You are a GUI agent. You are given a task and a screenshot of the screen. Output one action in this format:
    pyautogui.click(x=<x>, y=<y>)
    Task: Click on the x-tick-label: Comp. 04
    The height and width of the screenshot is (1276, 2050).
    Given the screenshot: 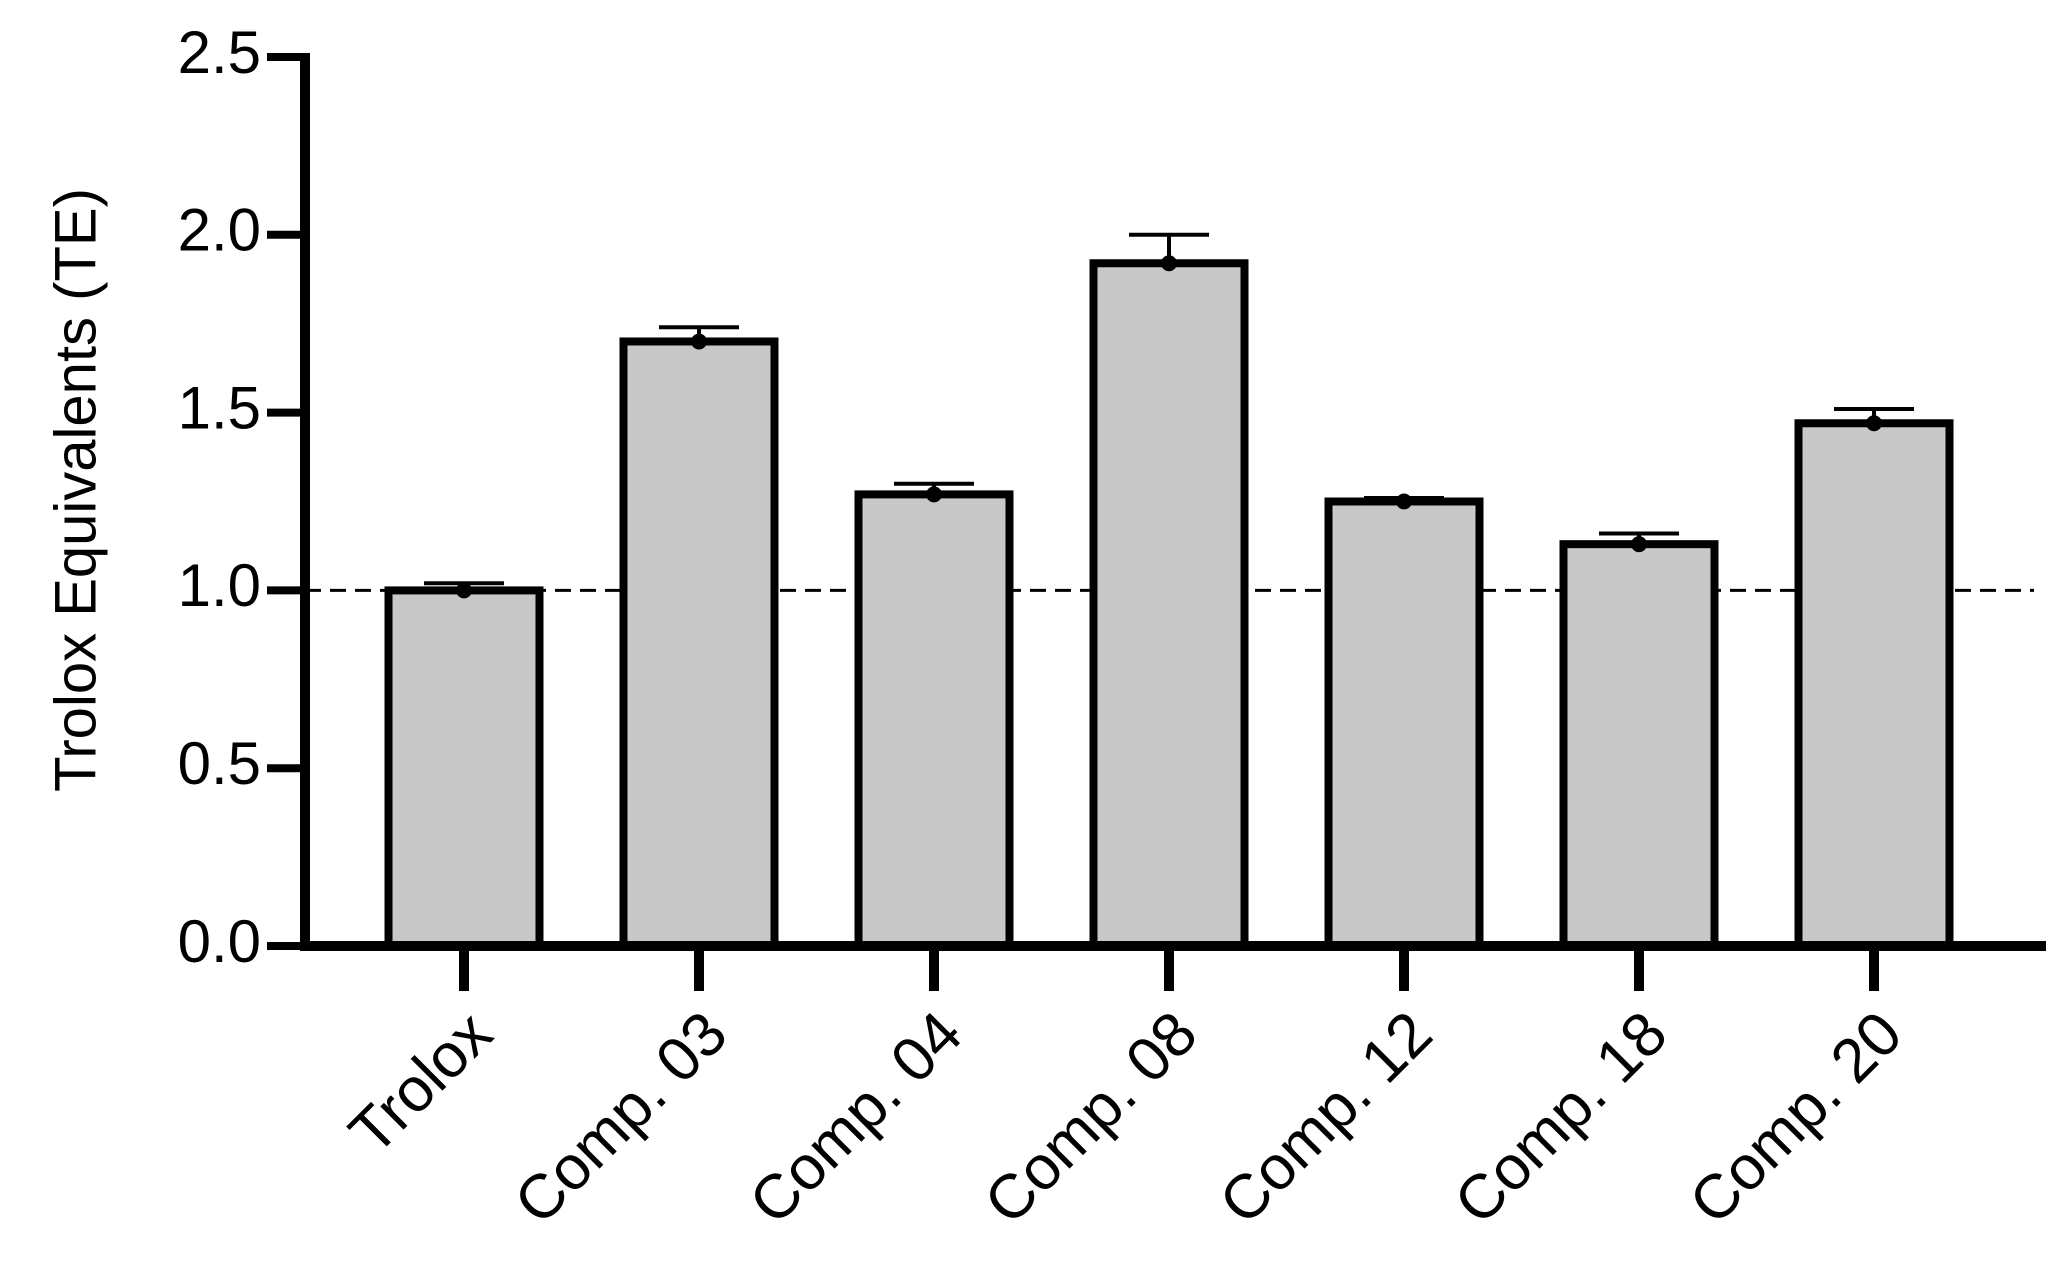 What is the action you would take?
    pyautogui.click(x=856, y=1118)
    